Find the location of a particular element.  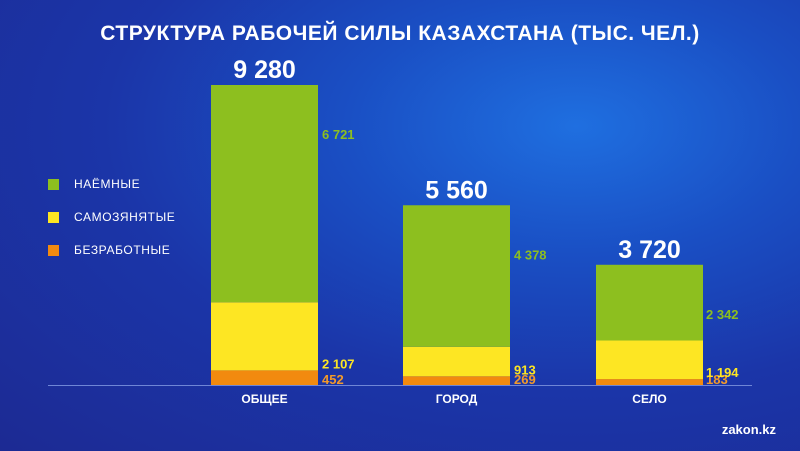

value-label-unemployed-1: 452 is located at coordinates (333, 379).